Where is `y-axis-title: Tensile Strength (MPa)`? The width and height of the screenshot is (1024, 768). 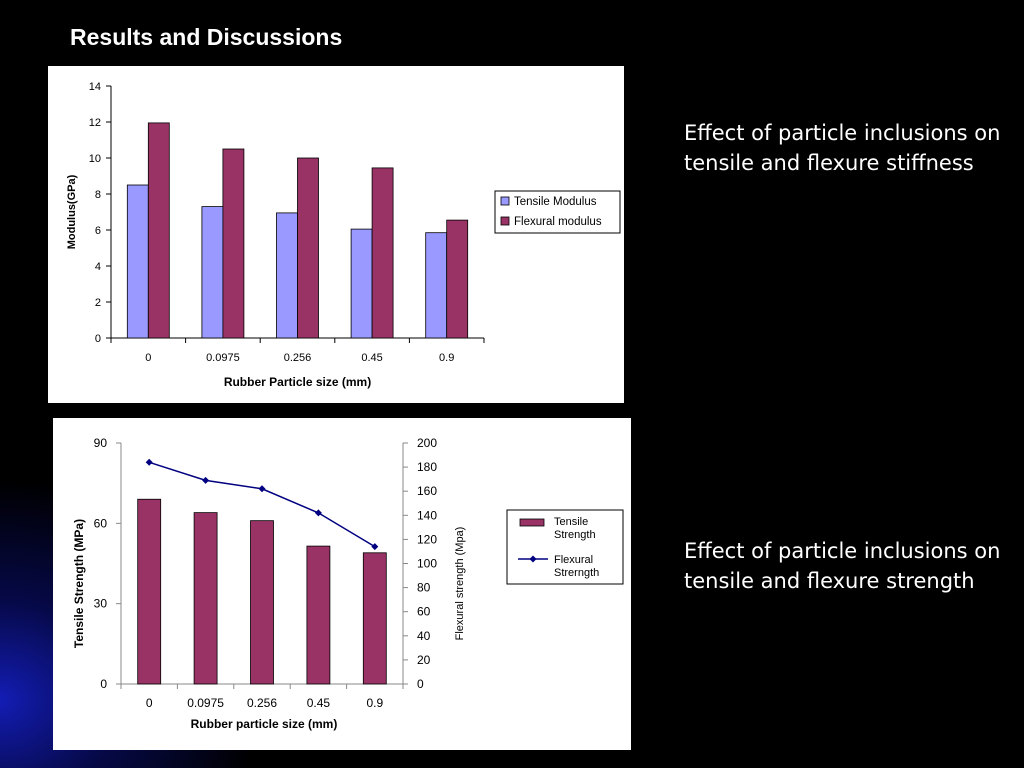
y-axis-title: Tensile Strength (MPa) is located at coordinates (79, 583).